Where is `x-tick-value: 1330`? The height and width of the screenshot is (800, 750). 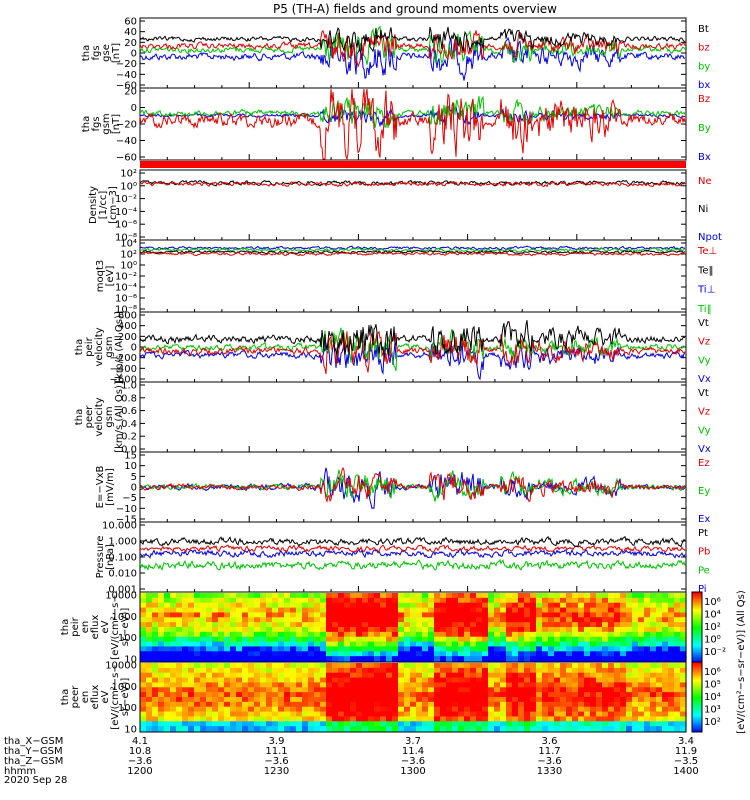 x-tick-value: 1330 is located at coordinates (549, 771).